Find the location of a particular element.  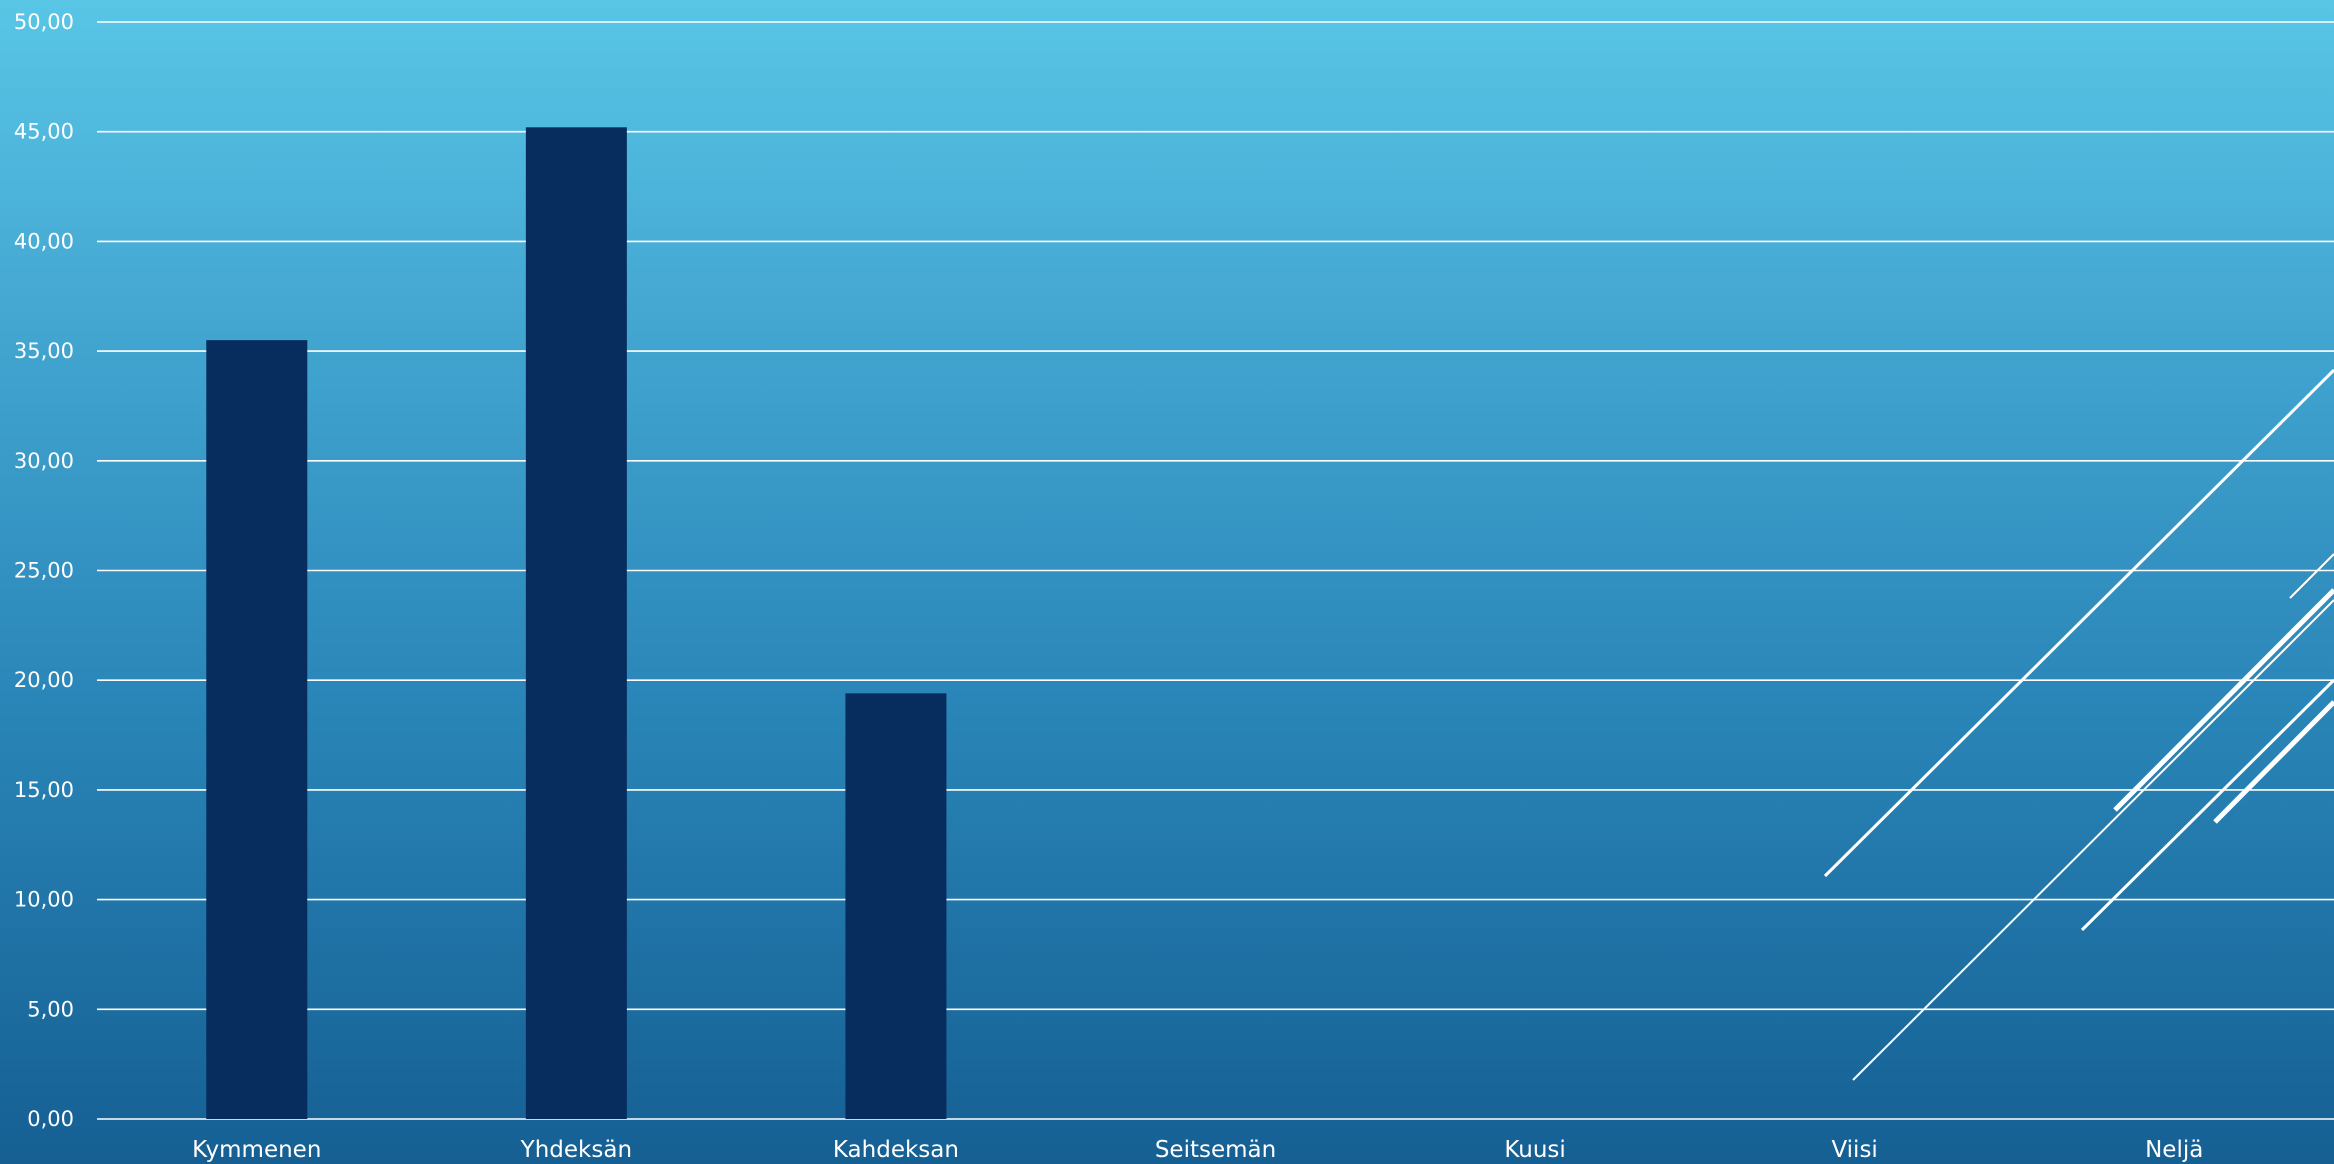

y-tick-label: 40,00 is located at coordinates (44, 241).